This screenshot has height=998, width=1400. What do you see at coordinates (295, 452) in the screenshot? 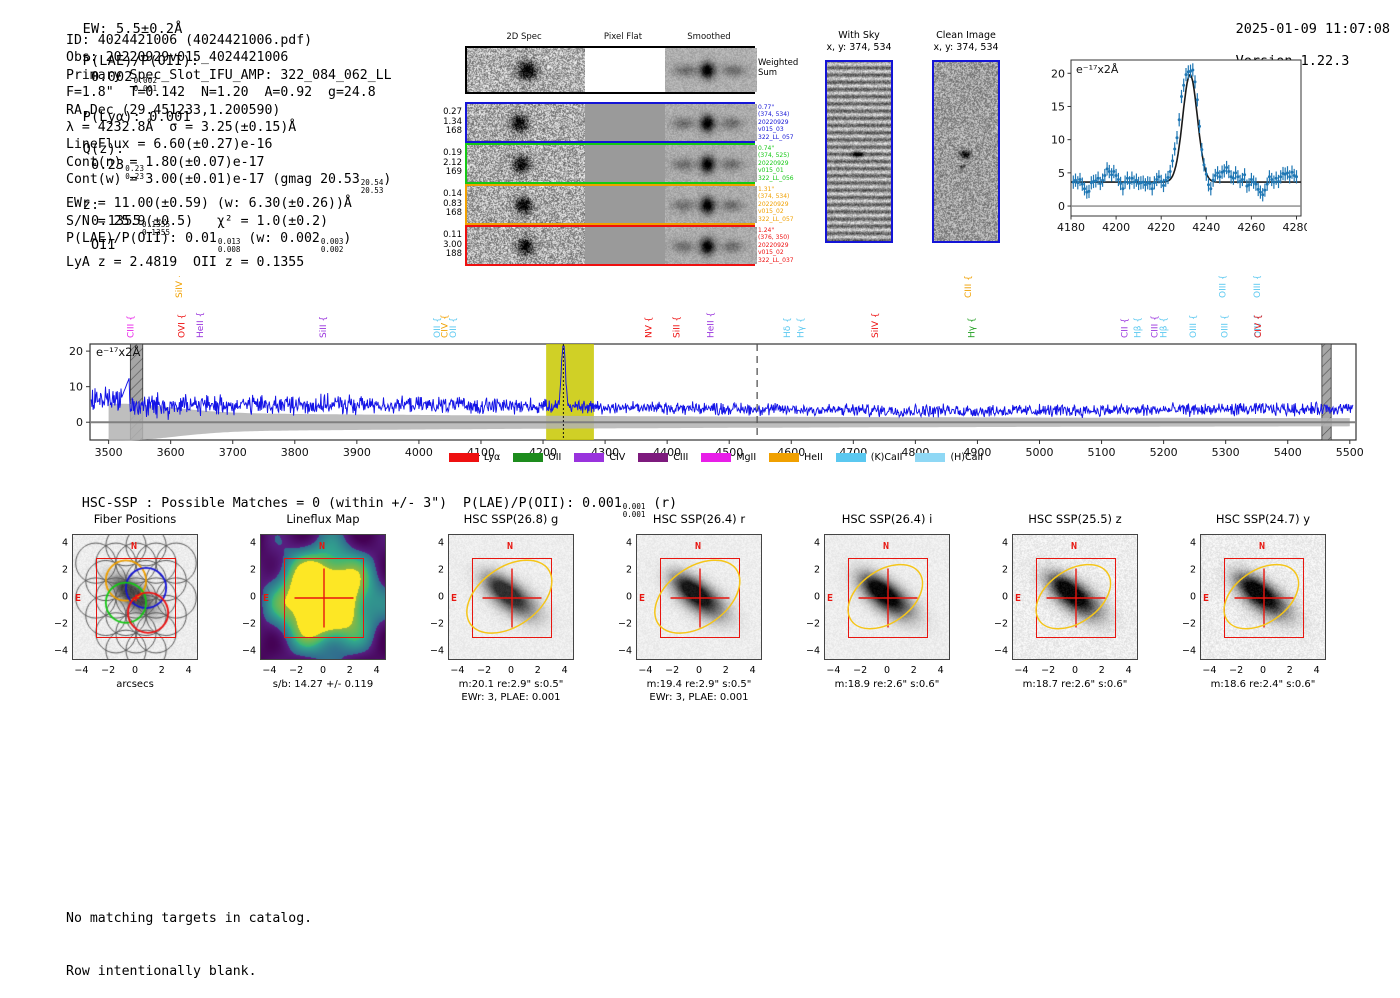
I see `svg-text: 3800` at bounding box center [295, 452].